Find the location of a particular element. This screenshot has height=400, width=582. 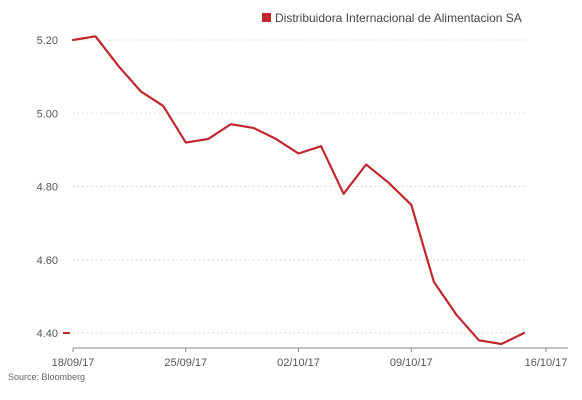

source-note: Source: Bloomberg is located at coordinates (47, 377).